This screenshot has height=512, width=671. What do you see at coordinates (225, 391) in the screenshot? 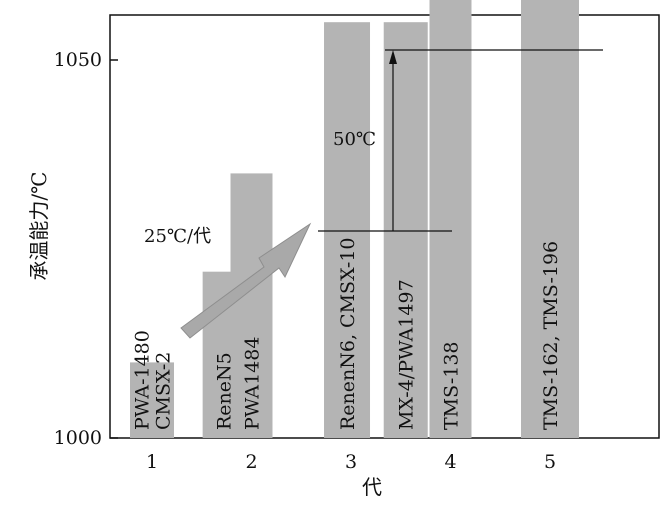
I see `bar-label-2: ReneN5` at bounding box center [225, 391].